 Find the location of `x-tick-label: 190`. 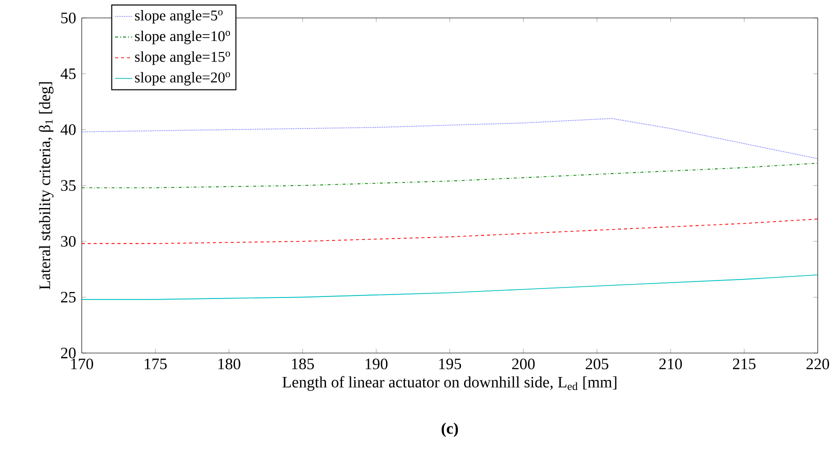

x-tick-label: 190 is located at coordinates (377, 364).